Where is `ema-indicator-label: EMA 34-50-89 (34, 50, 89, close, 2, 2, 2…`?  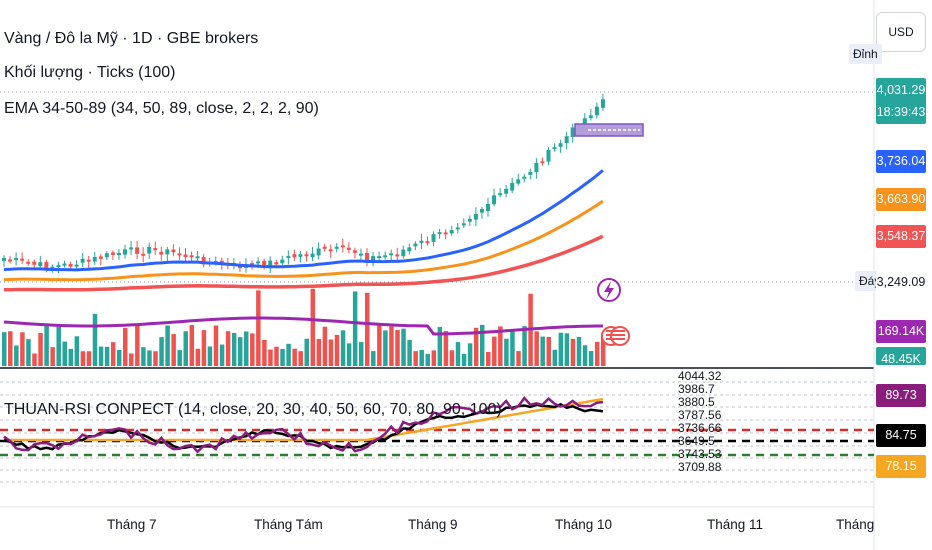
ema-indicator-label: EMA 34-50-89 (34, 50, 89, close, 2, 2, 2… is located at coordinates (161, 108).